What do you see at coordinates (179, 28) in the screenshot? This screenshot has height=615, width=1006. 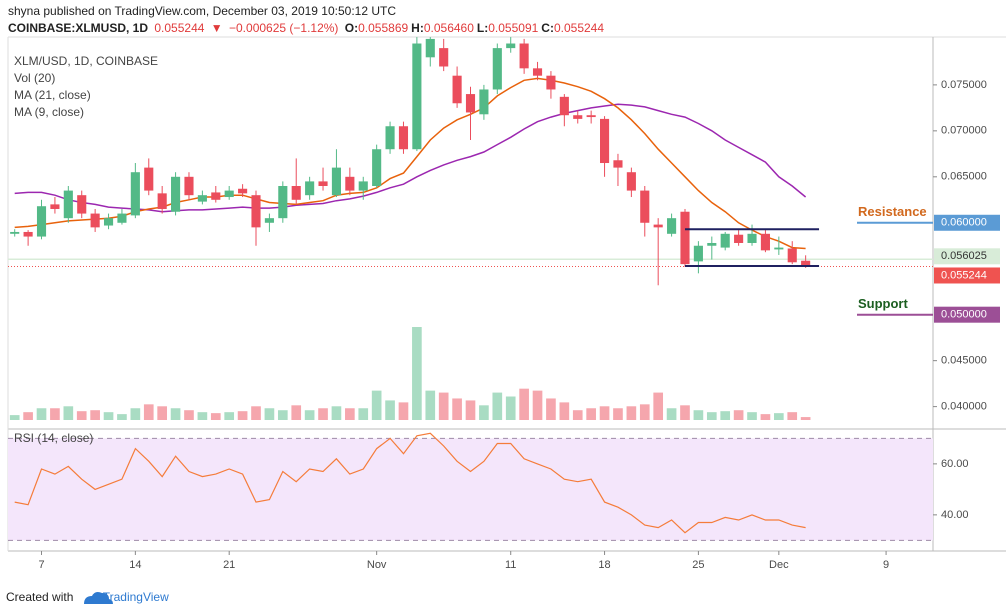 I see `last-price: 0.055244` at bounding box center [179, 28].